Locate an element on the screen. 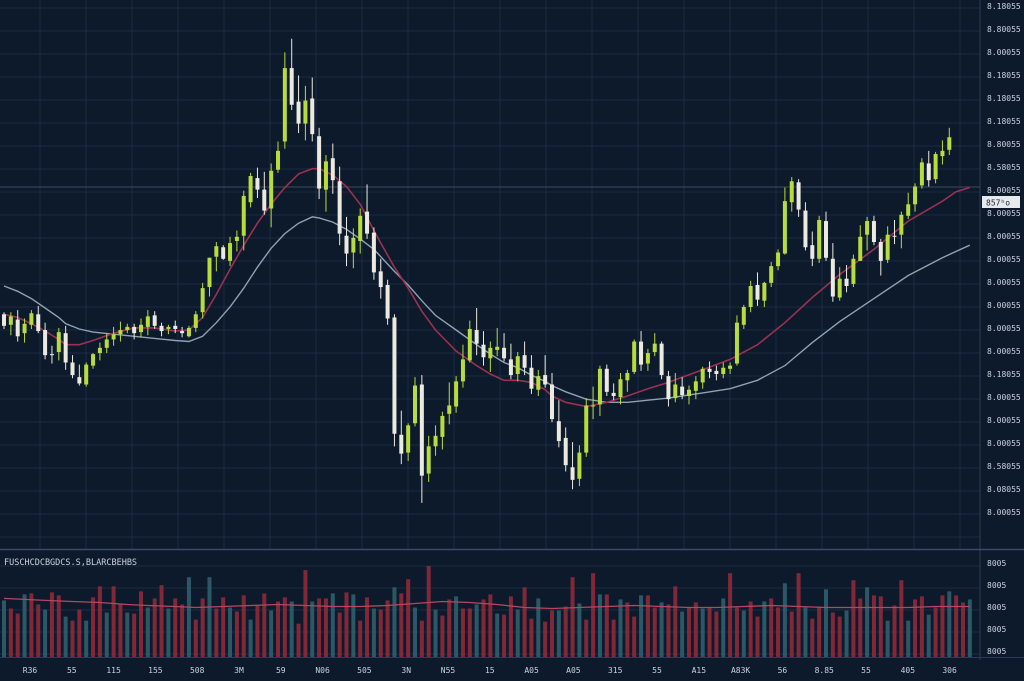  volume-axis-label: 8005 is located at coordinates (996, 563).